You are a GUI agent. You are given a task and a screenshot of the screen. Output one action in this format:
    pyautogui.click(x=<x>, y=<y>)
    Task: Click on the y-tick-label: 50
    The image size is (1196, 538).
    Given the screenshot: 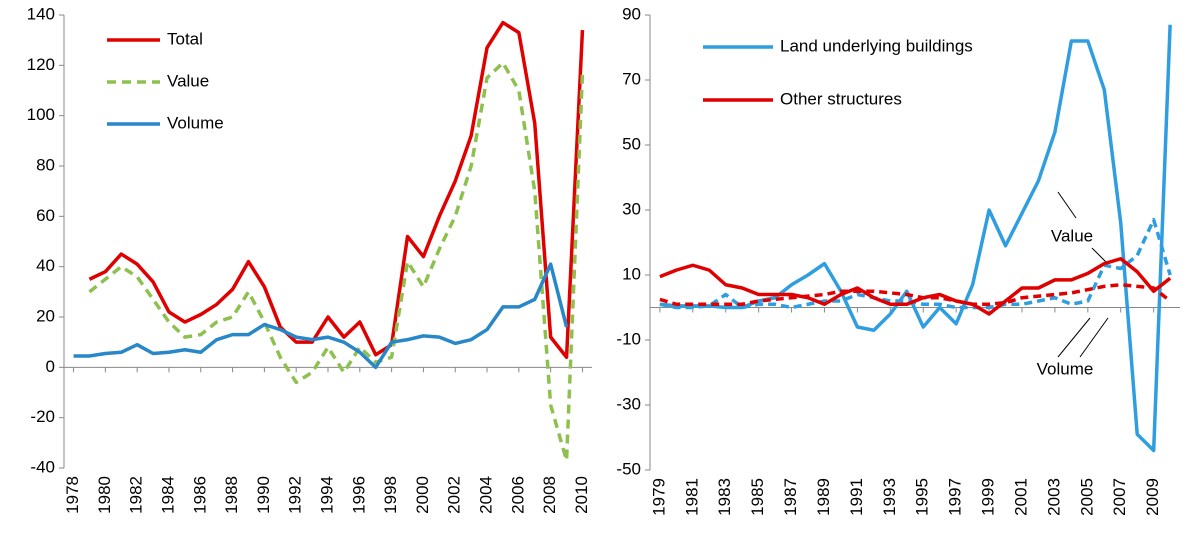 What is the action you would take?
    pyautogui.click(x=631, y=143)
    